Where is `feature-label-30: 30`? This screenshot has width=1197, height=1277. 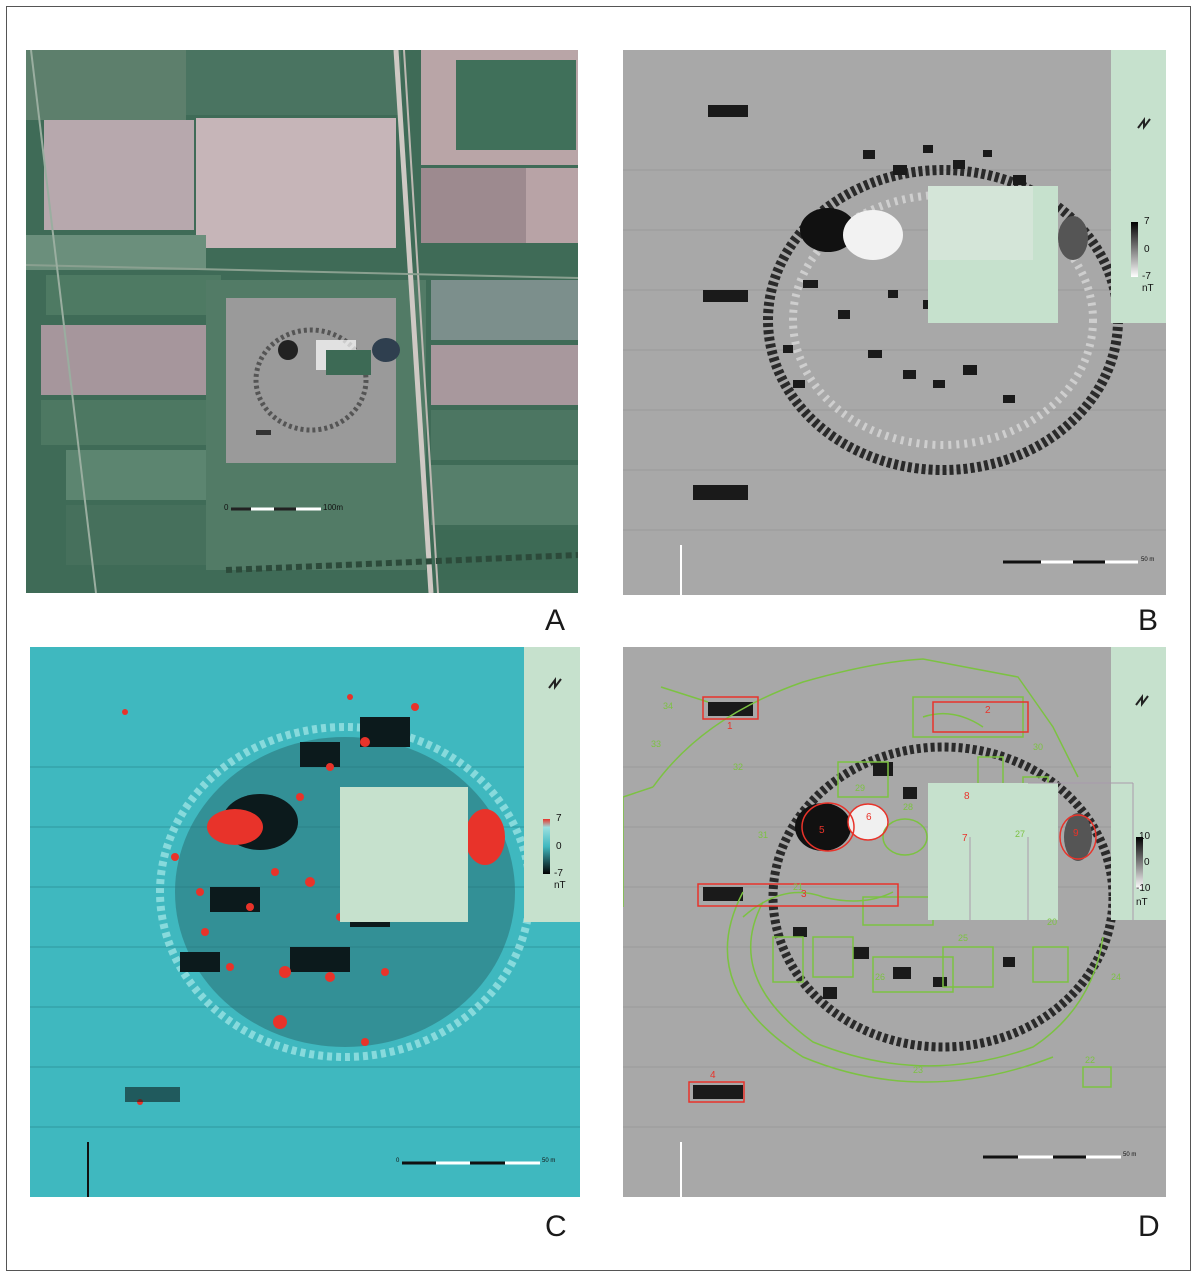
feature-label-30: 30 is located at coordinates (1038, 747).